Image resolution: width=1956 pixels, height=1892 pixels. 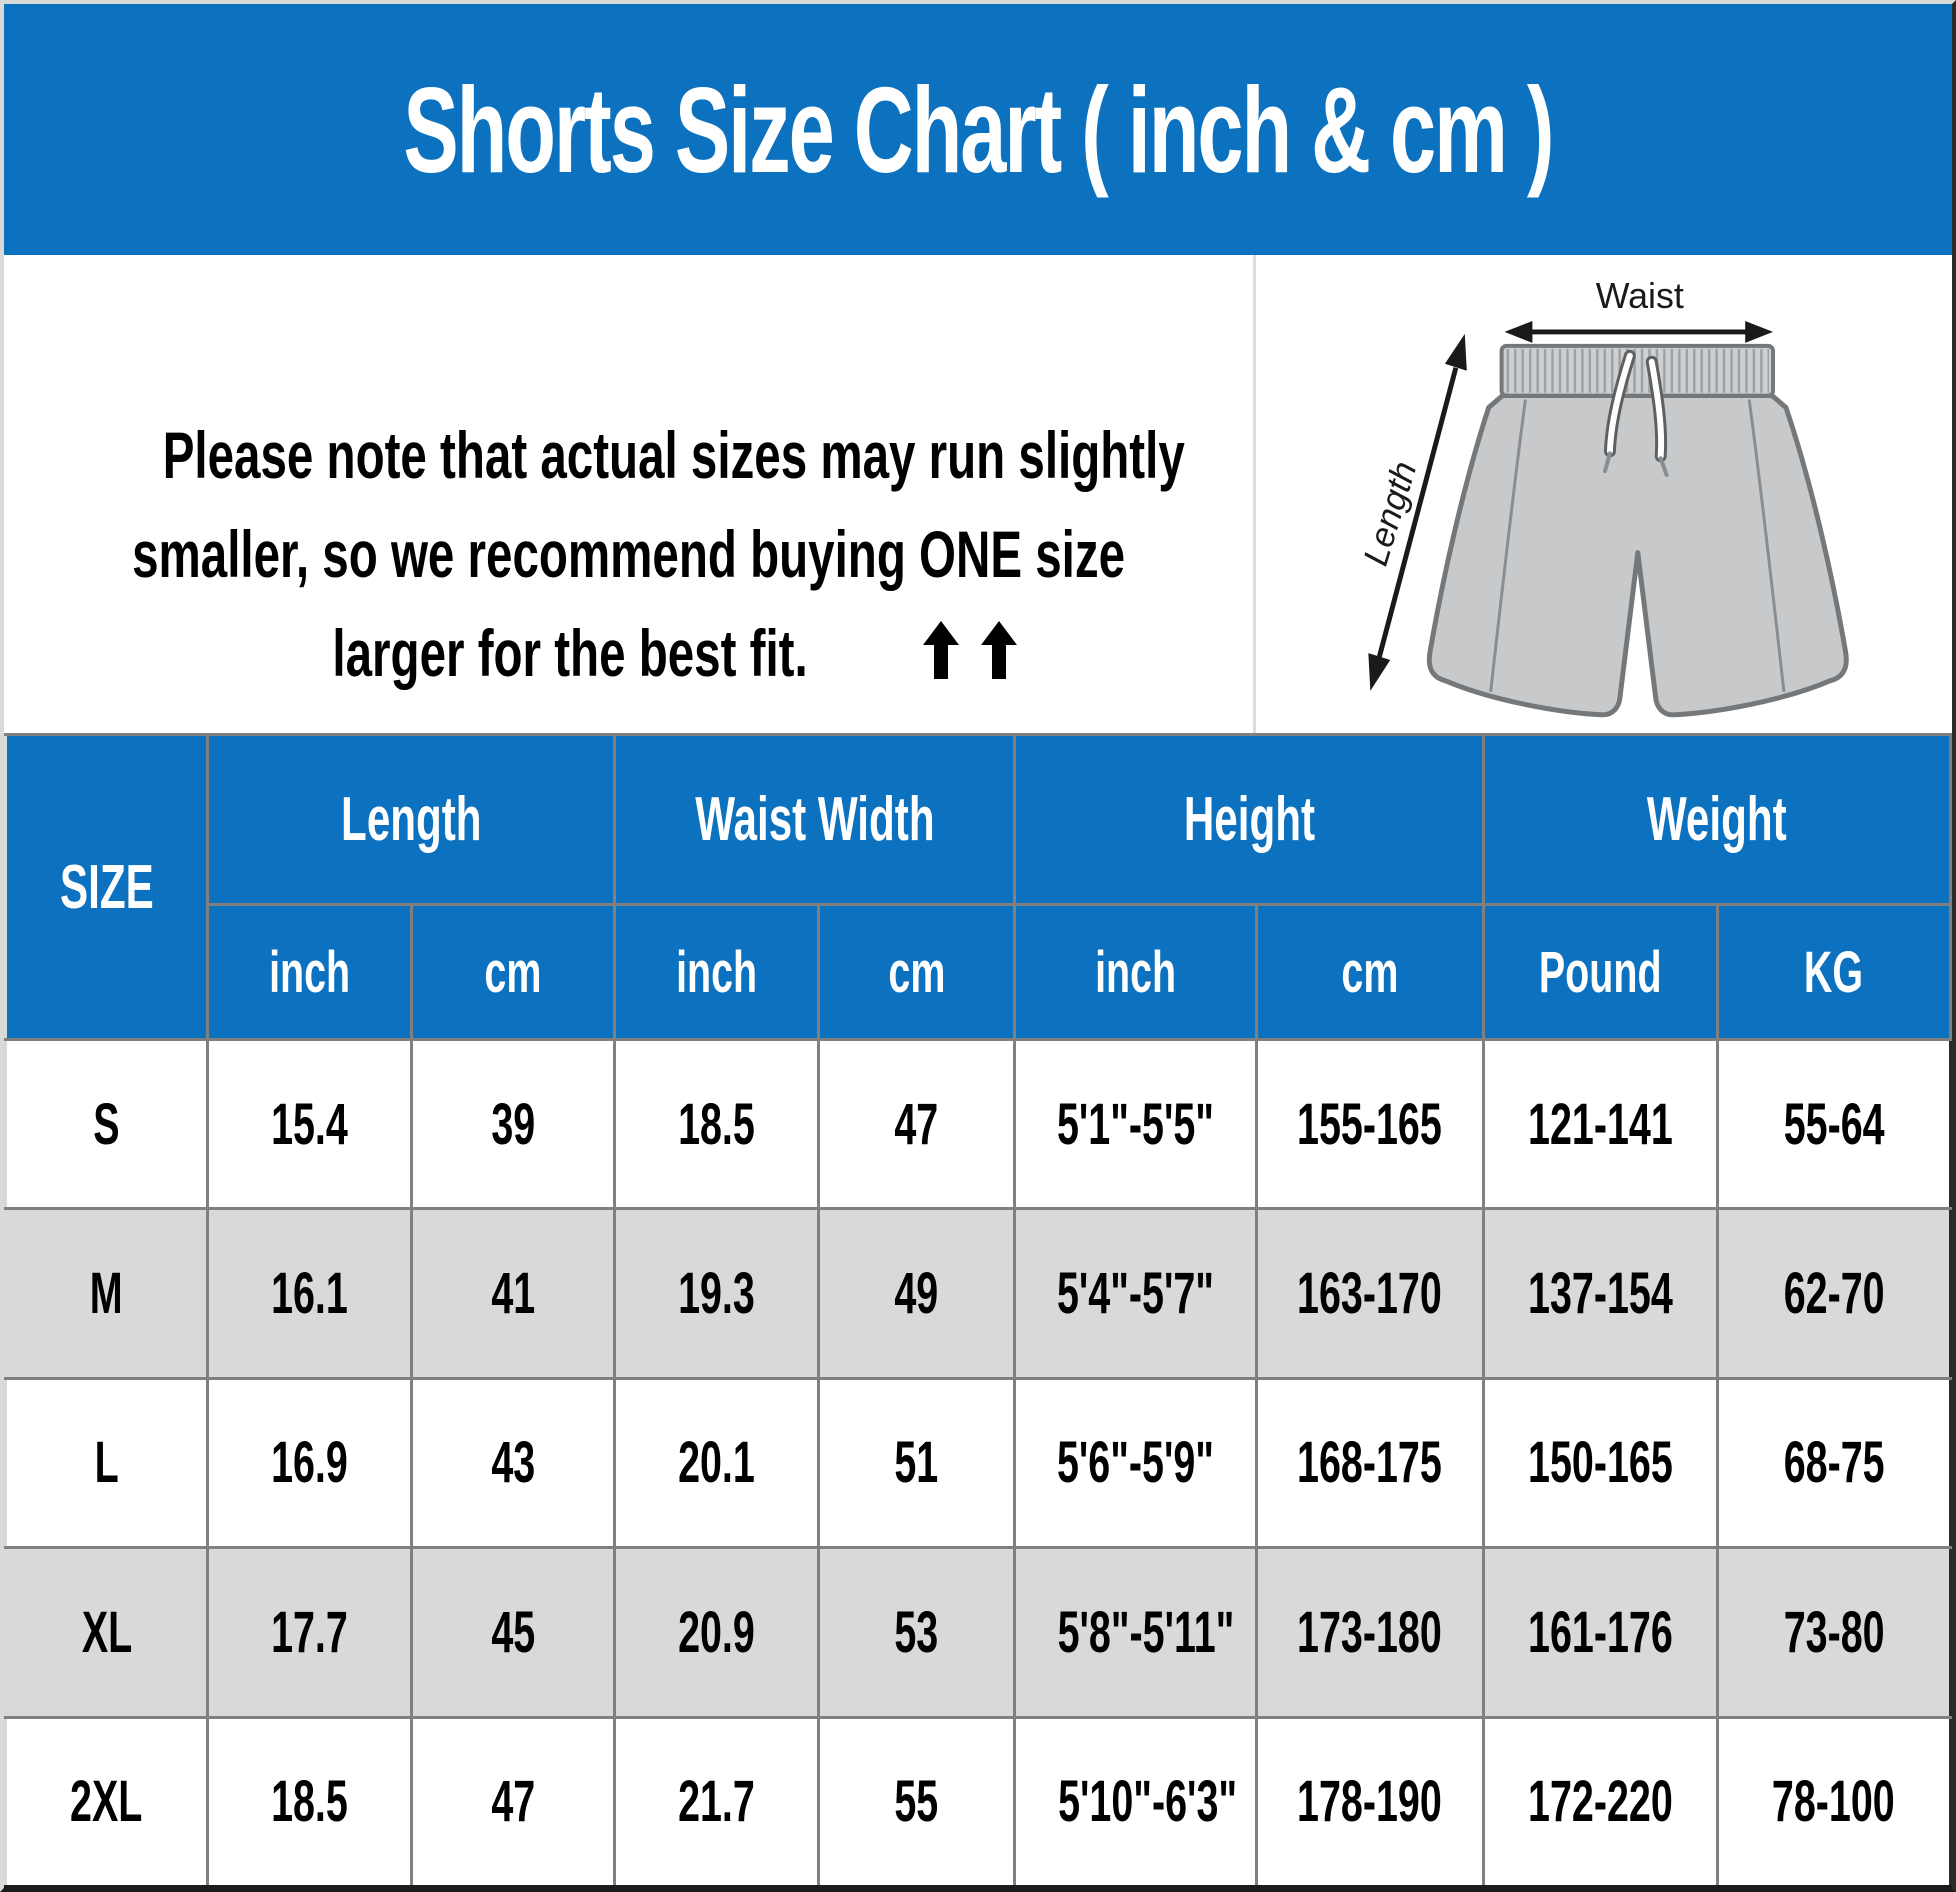 What do you see at coordinates (310, 1632) in the screenshot?
I see `cell-length-inch: 17.7` at bounding box center [310, 1632].